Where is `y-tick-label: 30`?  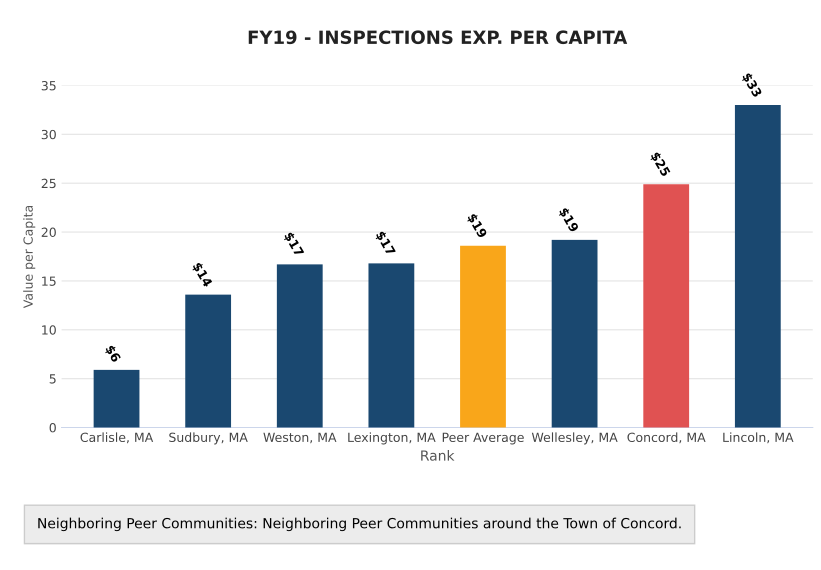 y-tick-label: 30 is located at coordinates (49, 135).